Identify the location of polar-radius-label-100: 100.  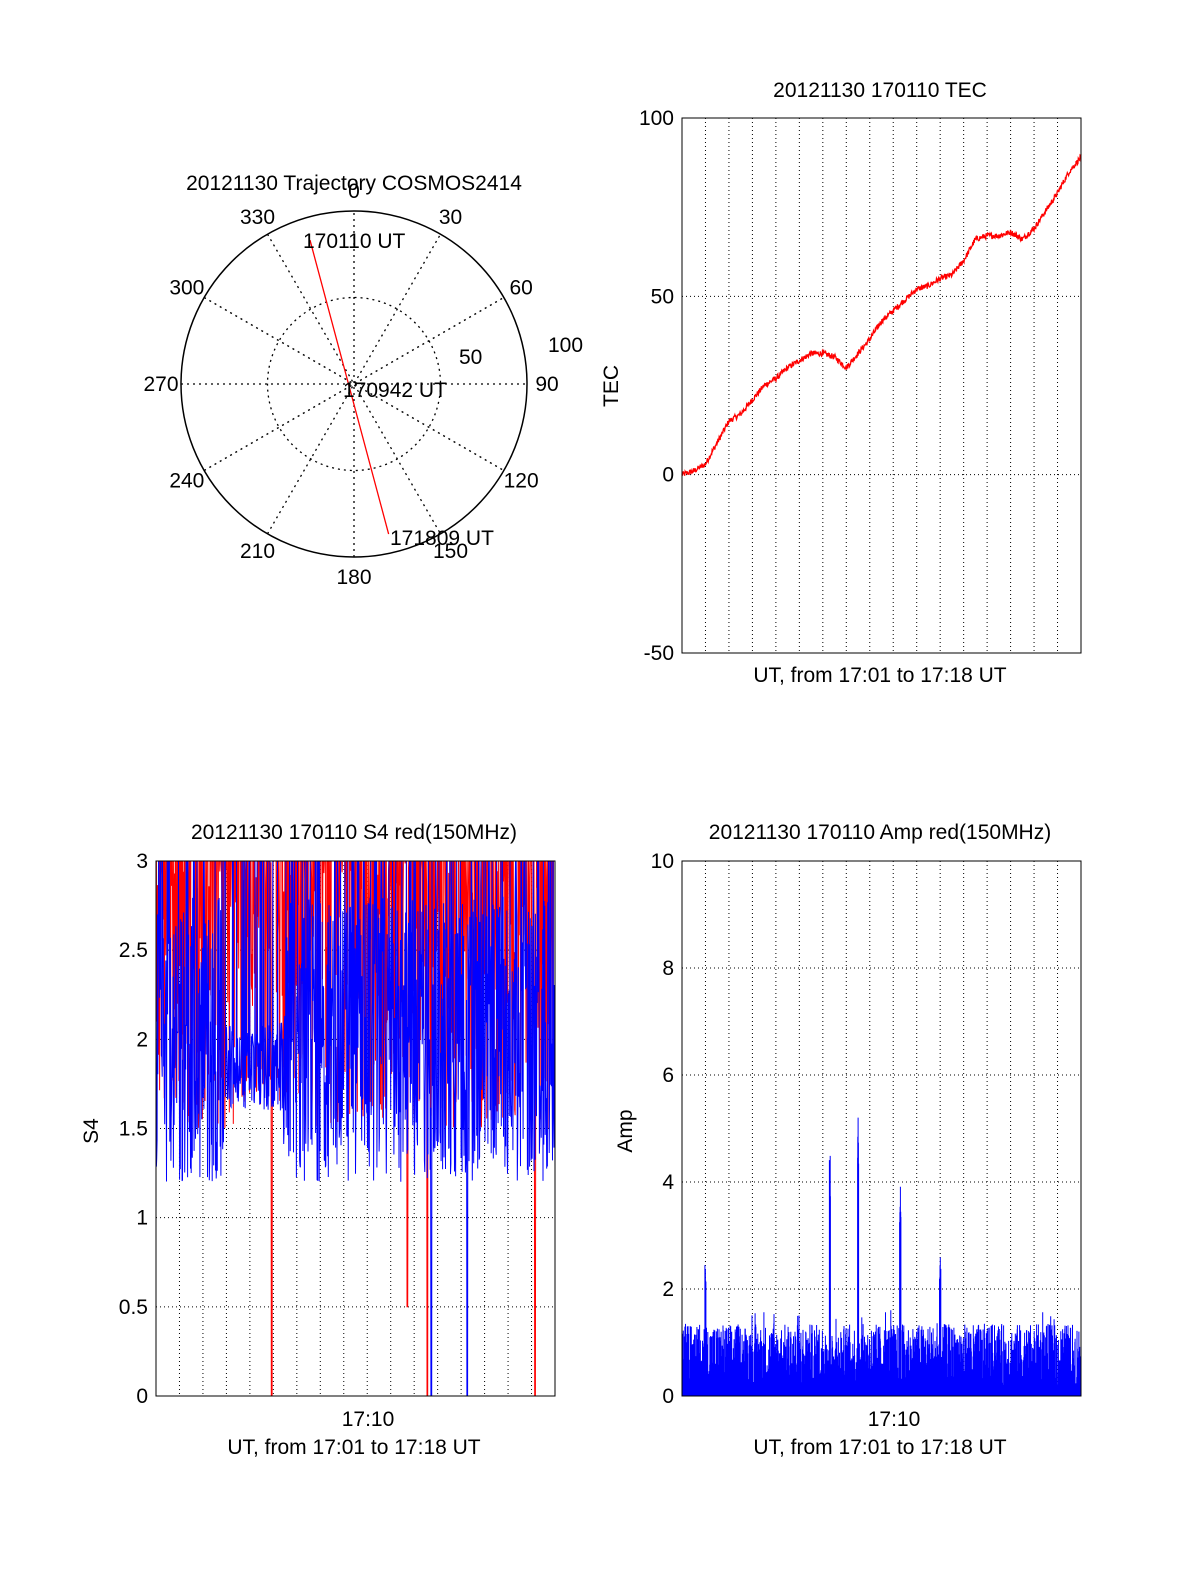
(565, 345).